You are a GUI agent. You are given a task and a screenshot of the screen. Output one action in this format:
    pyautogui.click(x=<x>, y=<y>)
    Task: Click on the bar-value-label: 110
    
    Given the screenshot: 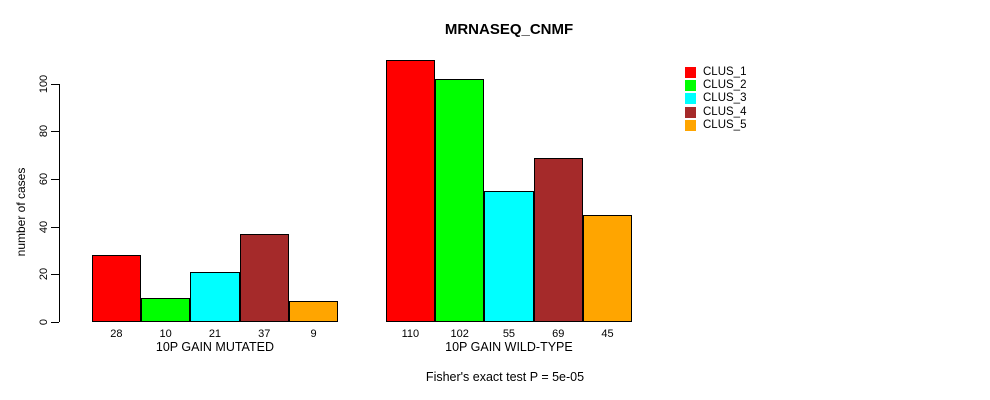 What is the action you would take?
    pyautogui.click(x=410, y=334)
    